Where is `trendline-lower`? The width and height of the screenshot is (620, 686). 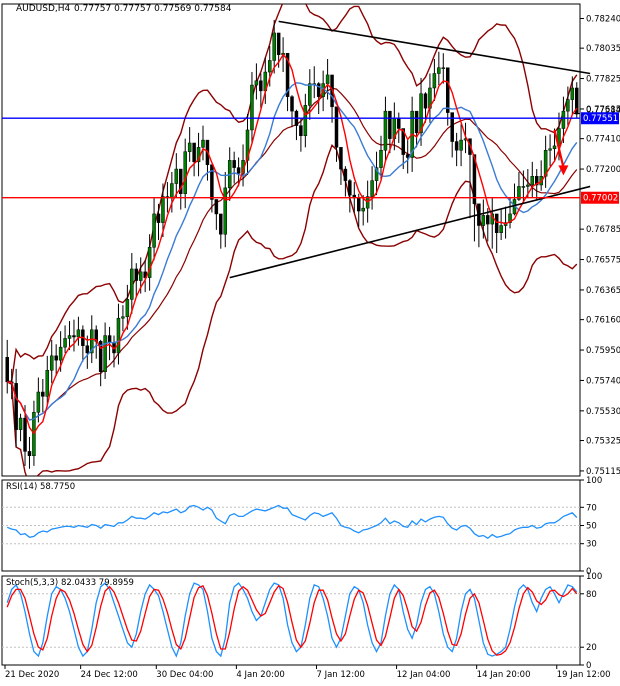
trendline-lower is located at coordinates (410, 232).